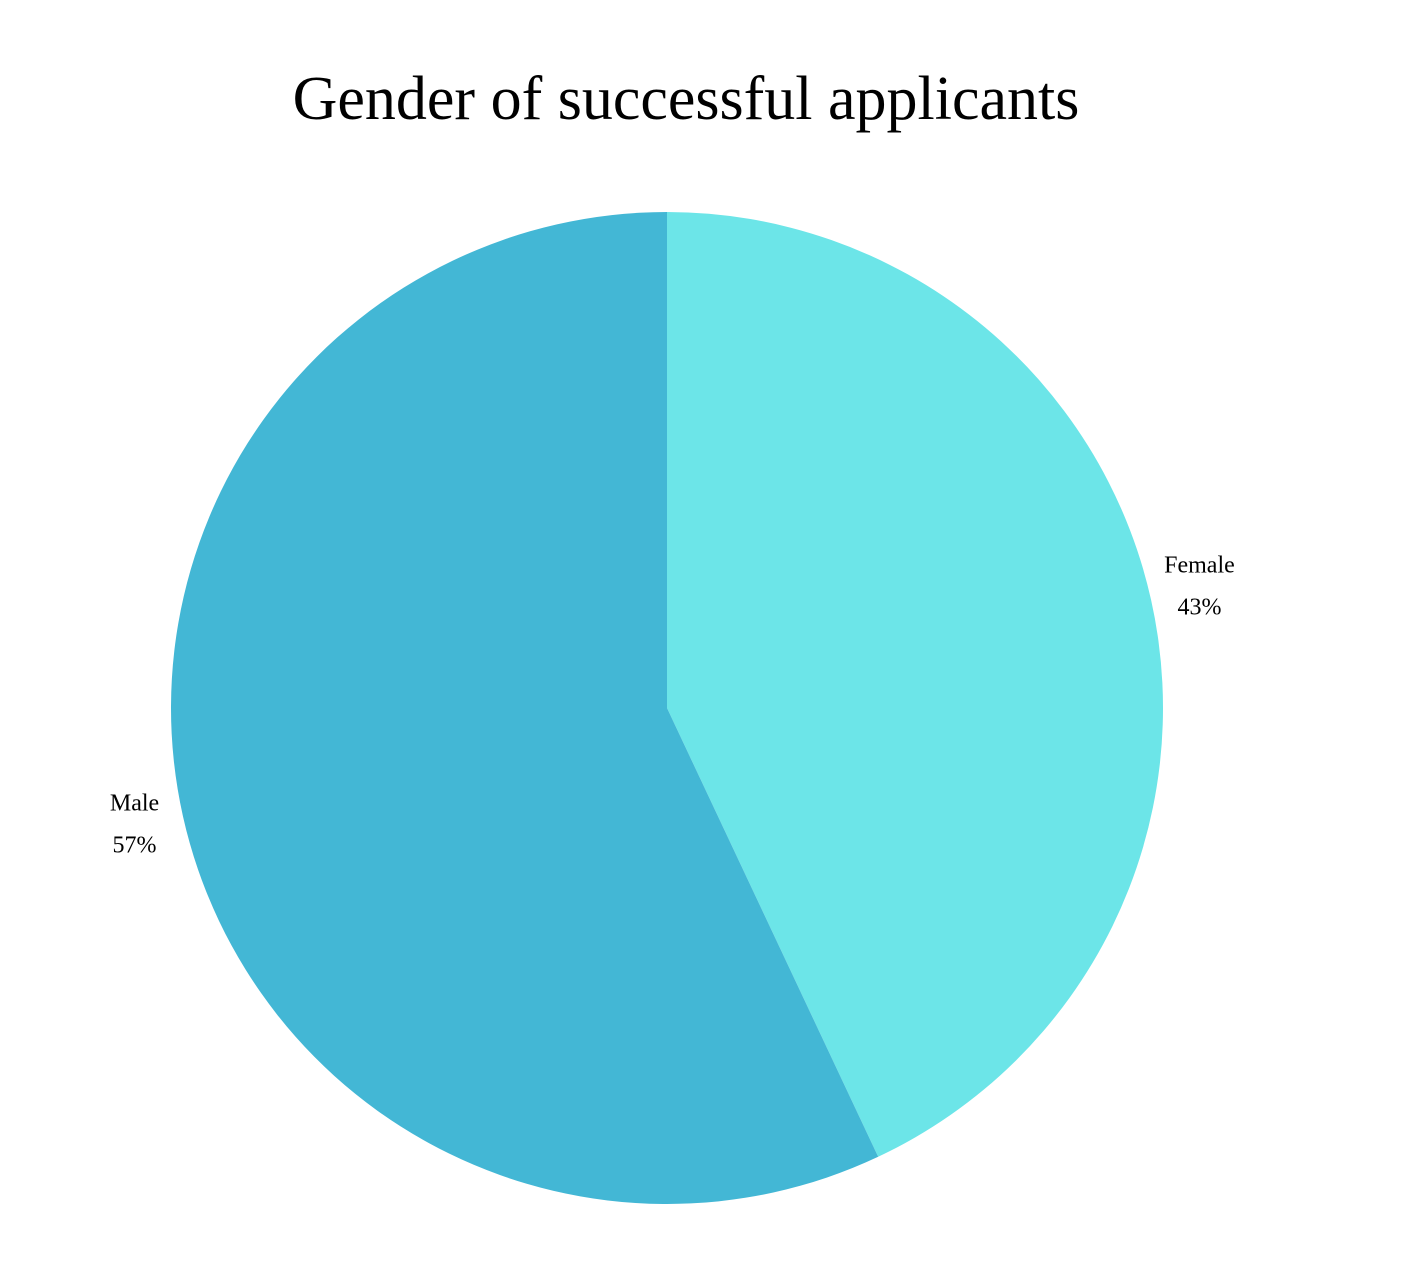 The height and width of the screenshot is (1275, 1403). What do you see at coordinates (134, 804) in the screenshot?
I see `slice-label: Male` at bounding box center [134, 804].